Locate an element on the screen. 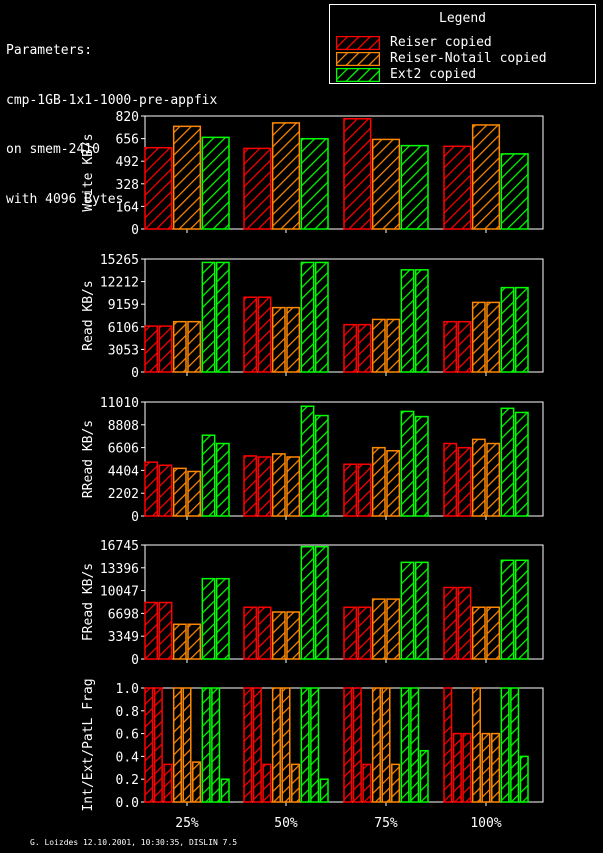 This screenshot has height=853, width=603. y-tick-label: 4404 is located at coordinates (123, 471).